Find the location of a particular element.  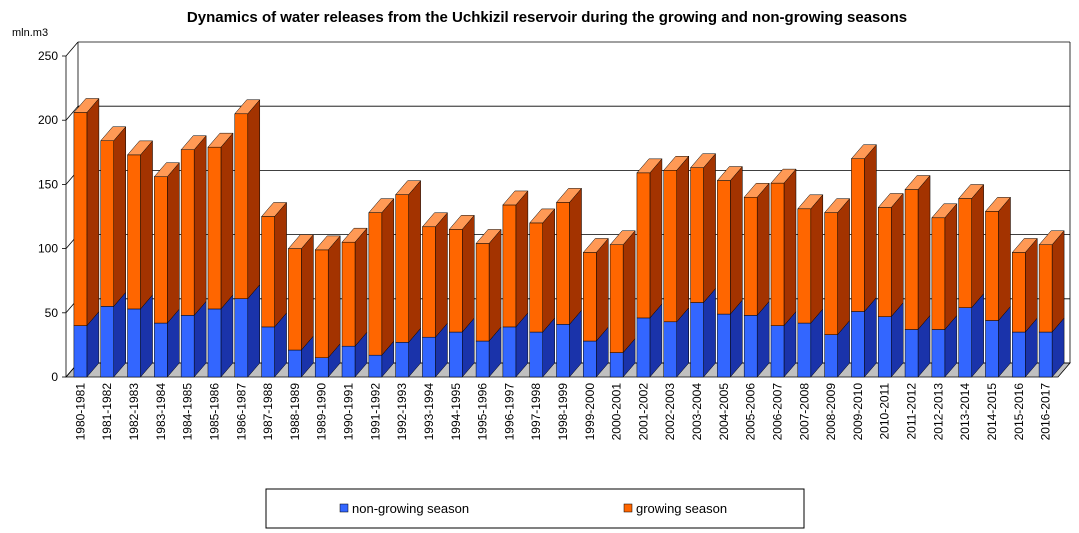

x-tick-label: 1998-1999 is located at coordinates (563, 412).